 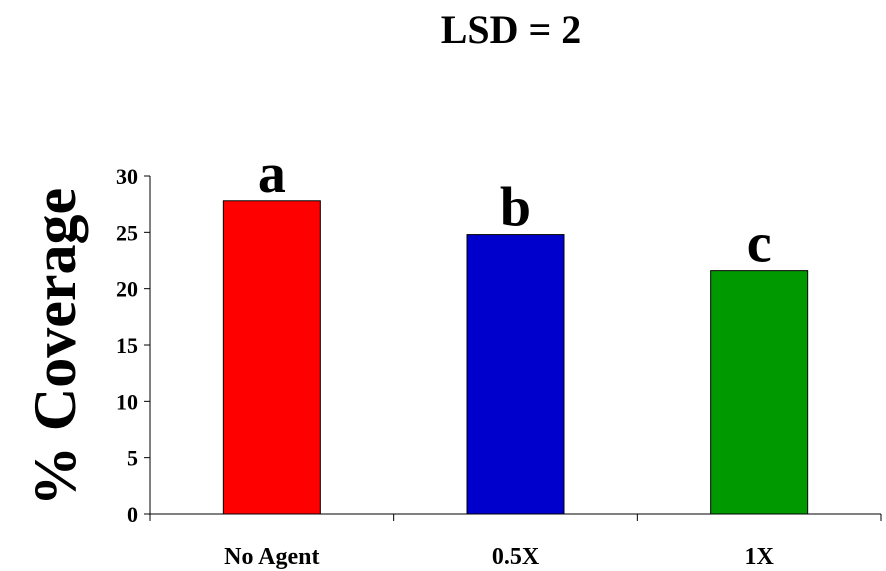 I want to click on chart-title: LSD = 2, so click(x=511, y=29).